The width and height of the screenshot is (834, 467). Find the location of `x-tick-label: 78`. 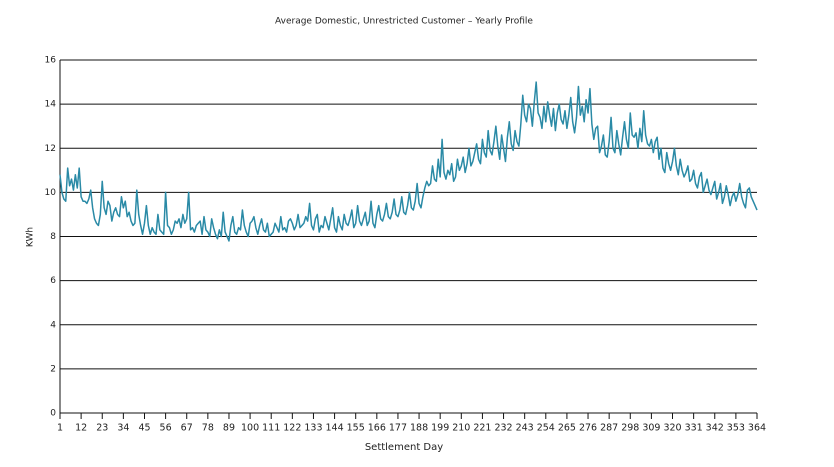

x-tick-label: 78 is located at coordinates (208, 428).